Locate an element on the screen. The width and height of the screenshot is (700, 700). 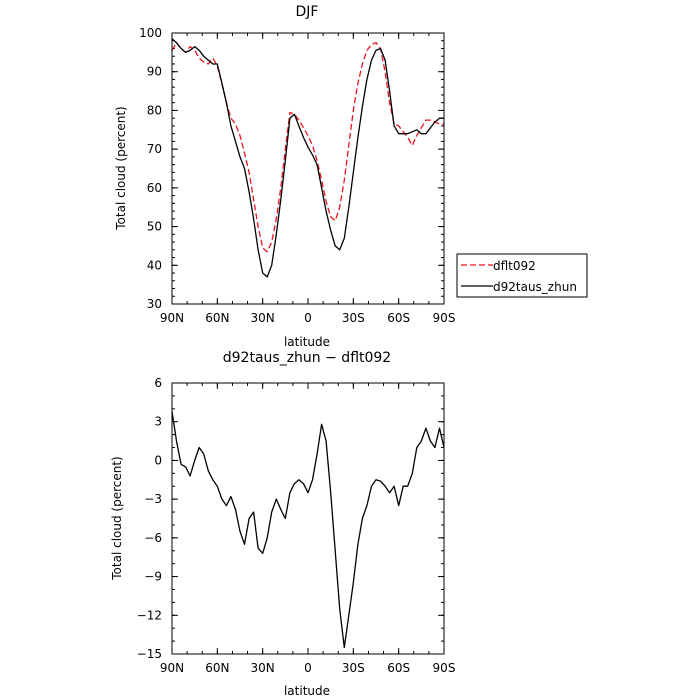
legend-entry-d92taus-zhun: d92taus_zhun is located at coordinates (535, 287).